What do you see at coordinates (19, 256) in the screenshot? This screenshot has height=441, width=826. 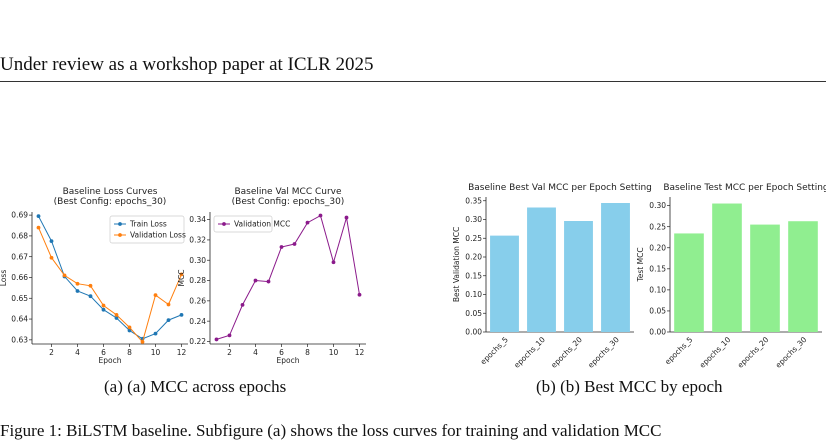 I see `y-tick-label: 0.67` at bounding box center [19, 256].